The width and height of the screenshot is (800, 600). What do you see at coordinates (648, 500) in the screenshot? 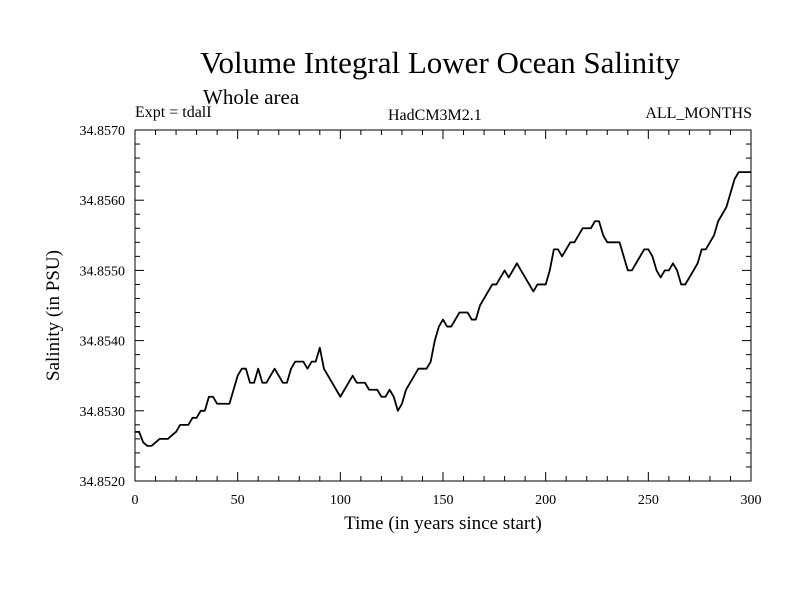
I see `x-tick-label: 250` at bounding box center [648, 500].